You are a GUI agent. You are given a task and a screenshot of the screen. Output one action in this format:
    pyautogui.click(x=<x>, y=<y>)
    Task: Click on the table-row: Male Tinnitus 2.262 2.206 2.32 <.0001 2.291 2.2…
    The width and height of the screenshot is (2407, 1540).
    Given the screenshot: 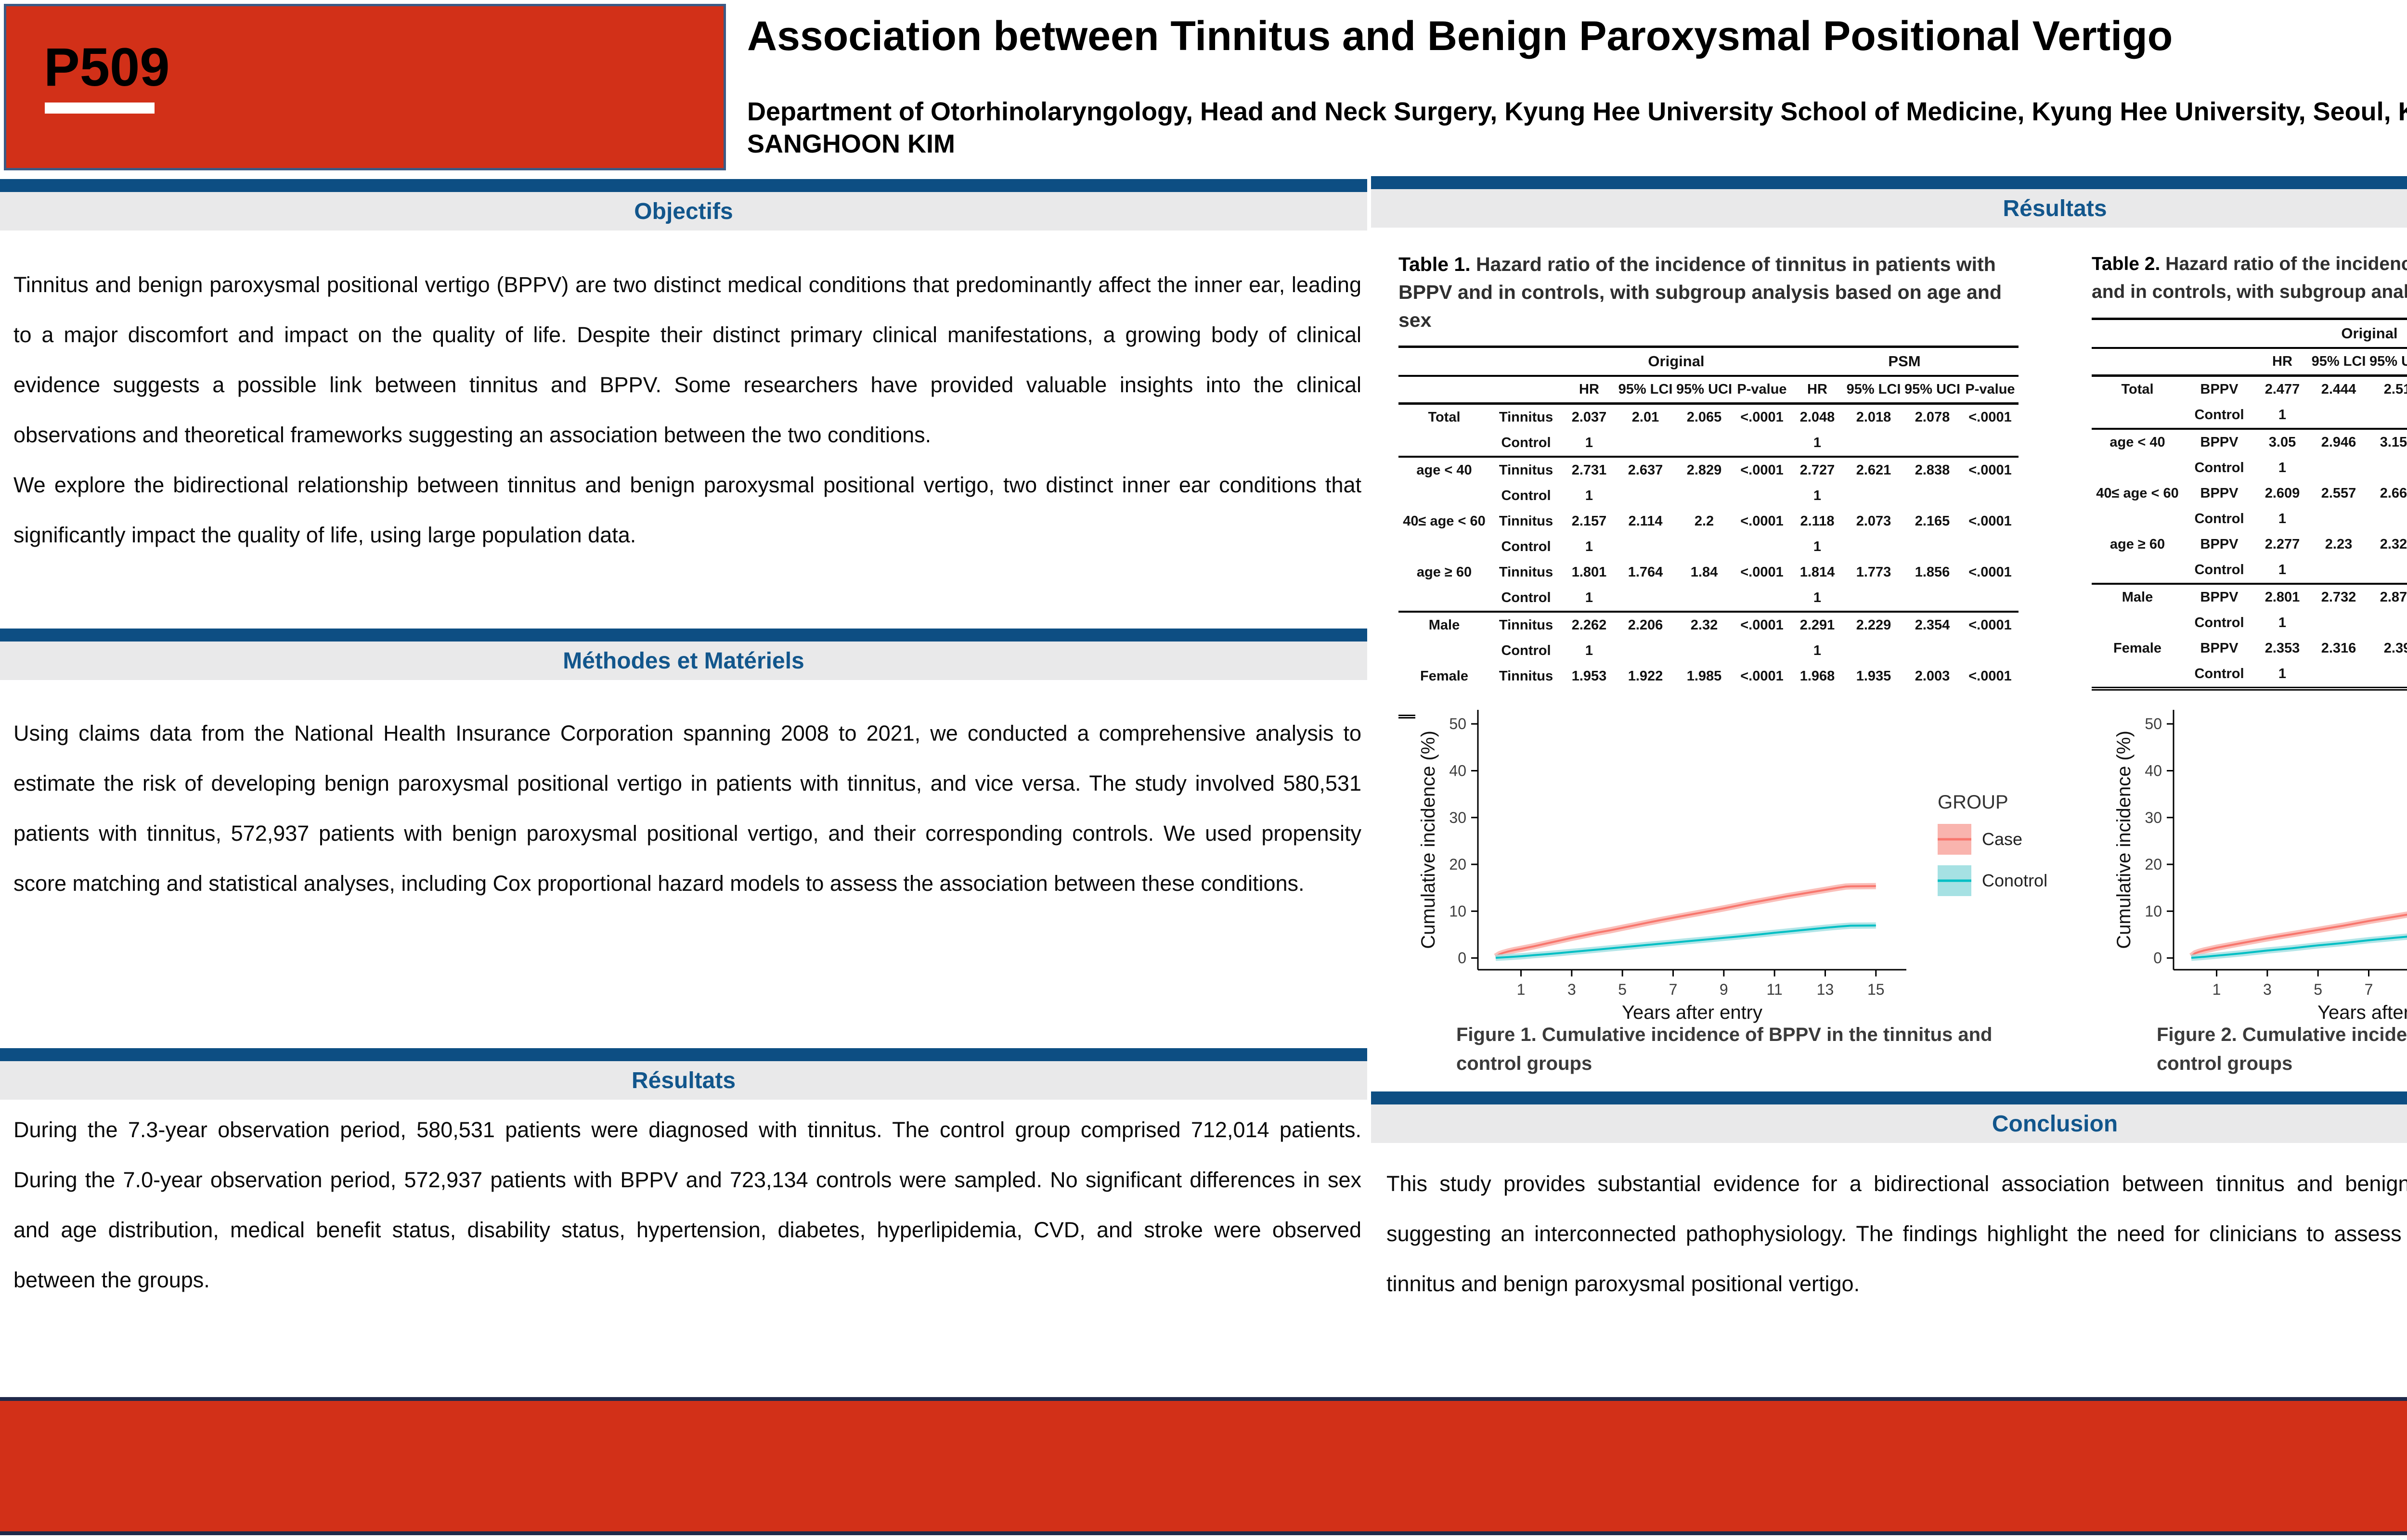 What is the action you would take?
    pyautogui.click(x=1709, y=625)
    